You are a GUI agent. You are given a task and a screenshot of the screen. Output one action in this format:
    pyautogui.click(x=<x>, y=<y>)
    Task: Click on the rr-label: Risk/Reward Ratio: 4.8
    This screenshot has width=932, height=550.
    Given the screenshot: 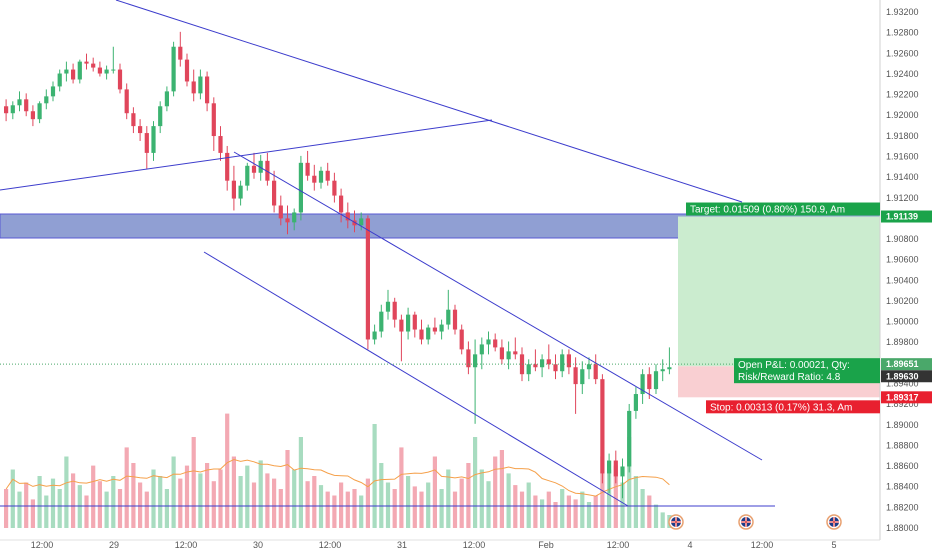 What is the action you would take?
    pyautogui.click(x=789, y=377)
    